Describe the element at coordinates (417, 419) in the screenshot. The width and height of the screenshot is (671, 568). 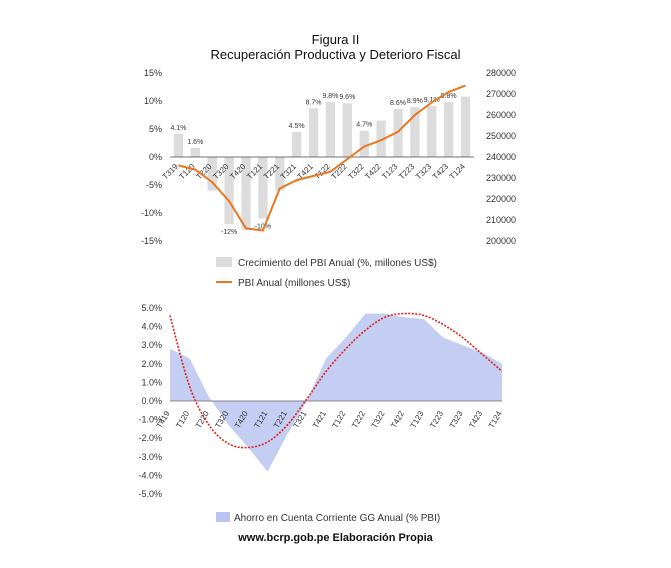
I see `x-tick-label: T123` at that location.